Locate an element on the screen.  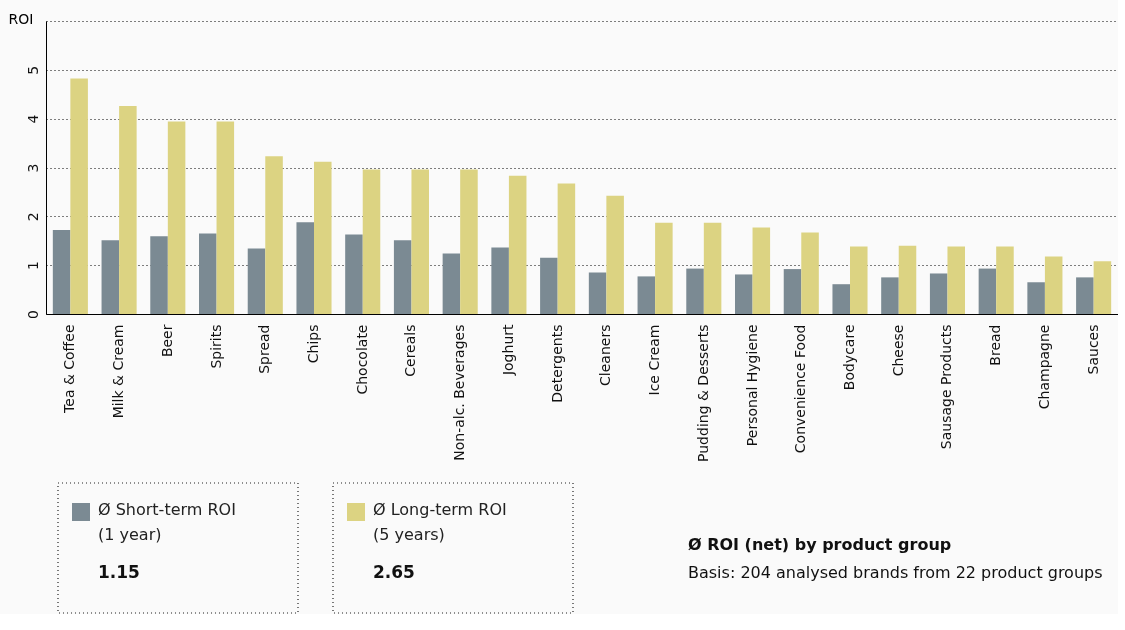
x-tick-label: Detergents is located at coordinates (556, 363).